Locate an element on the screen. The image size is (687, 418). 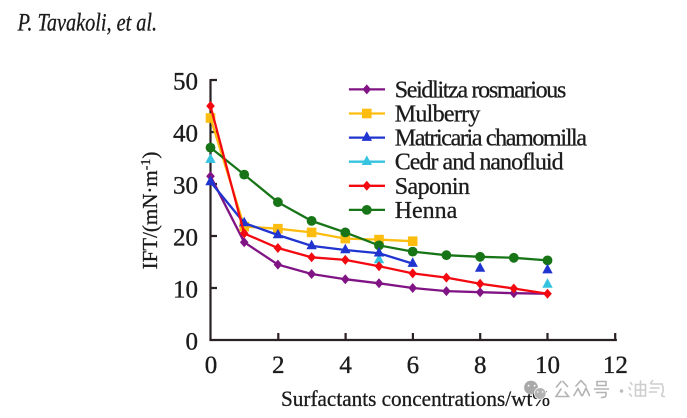
svg-text: 12 is located at coordinates (615, 365).